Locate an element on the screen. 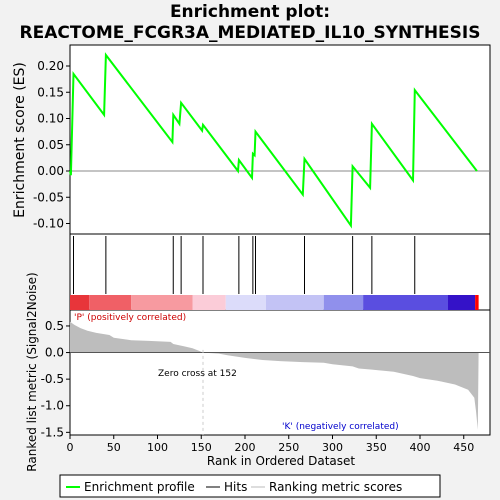 This screenshot has height=500, width=500. legend-box is located at coordinates (250, 486).